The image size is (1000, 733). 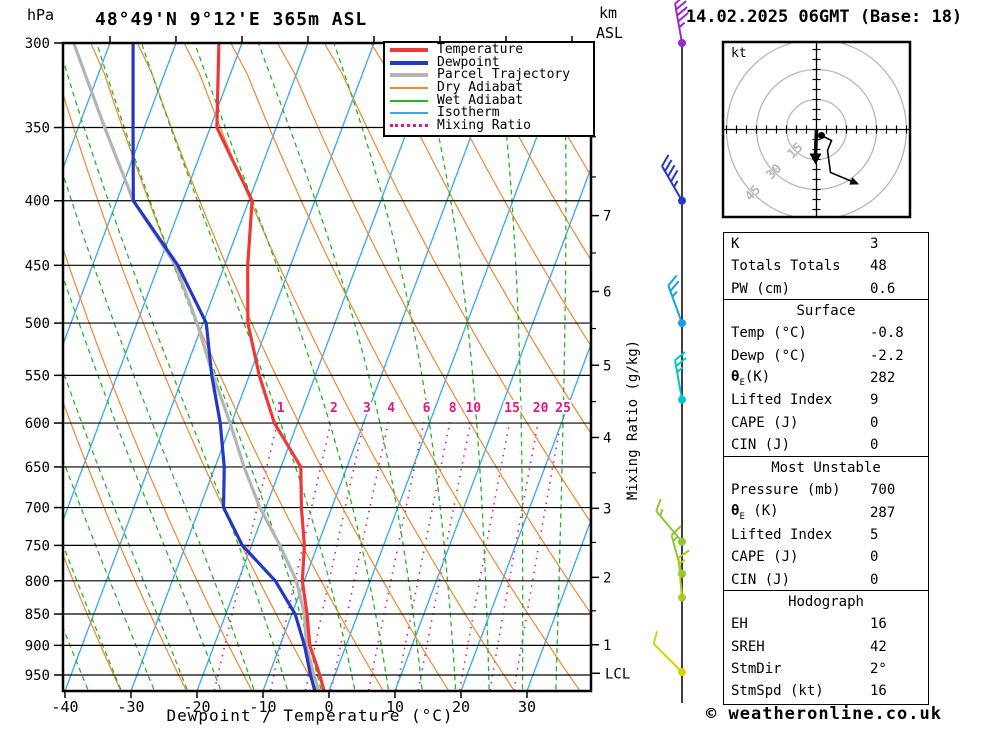 What do you see at coordinates (37, 129) in the screenshot?
I see `svg-text: 350` at bounding box center [37, 129].